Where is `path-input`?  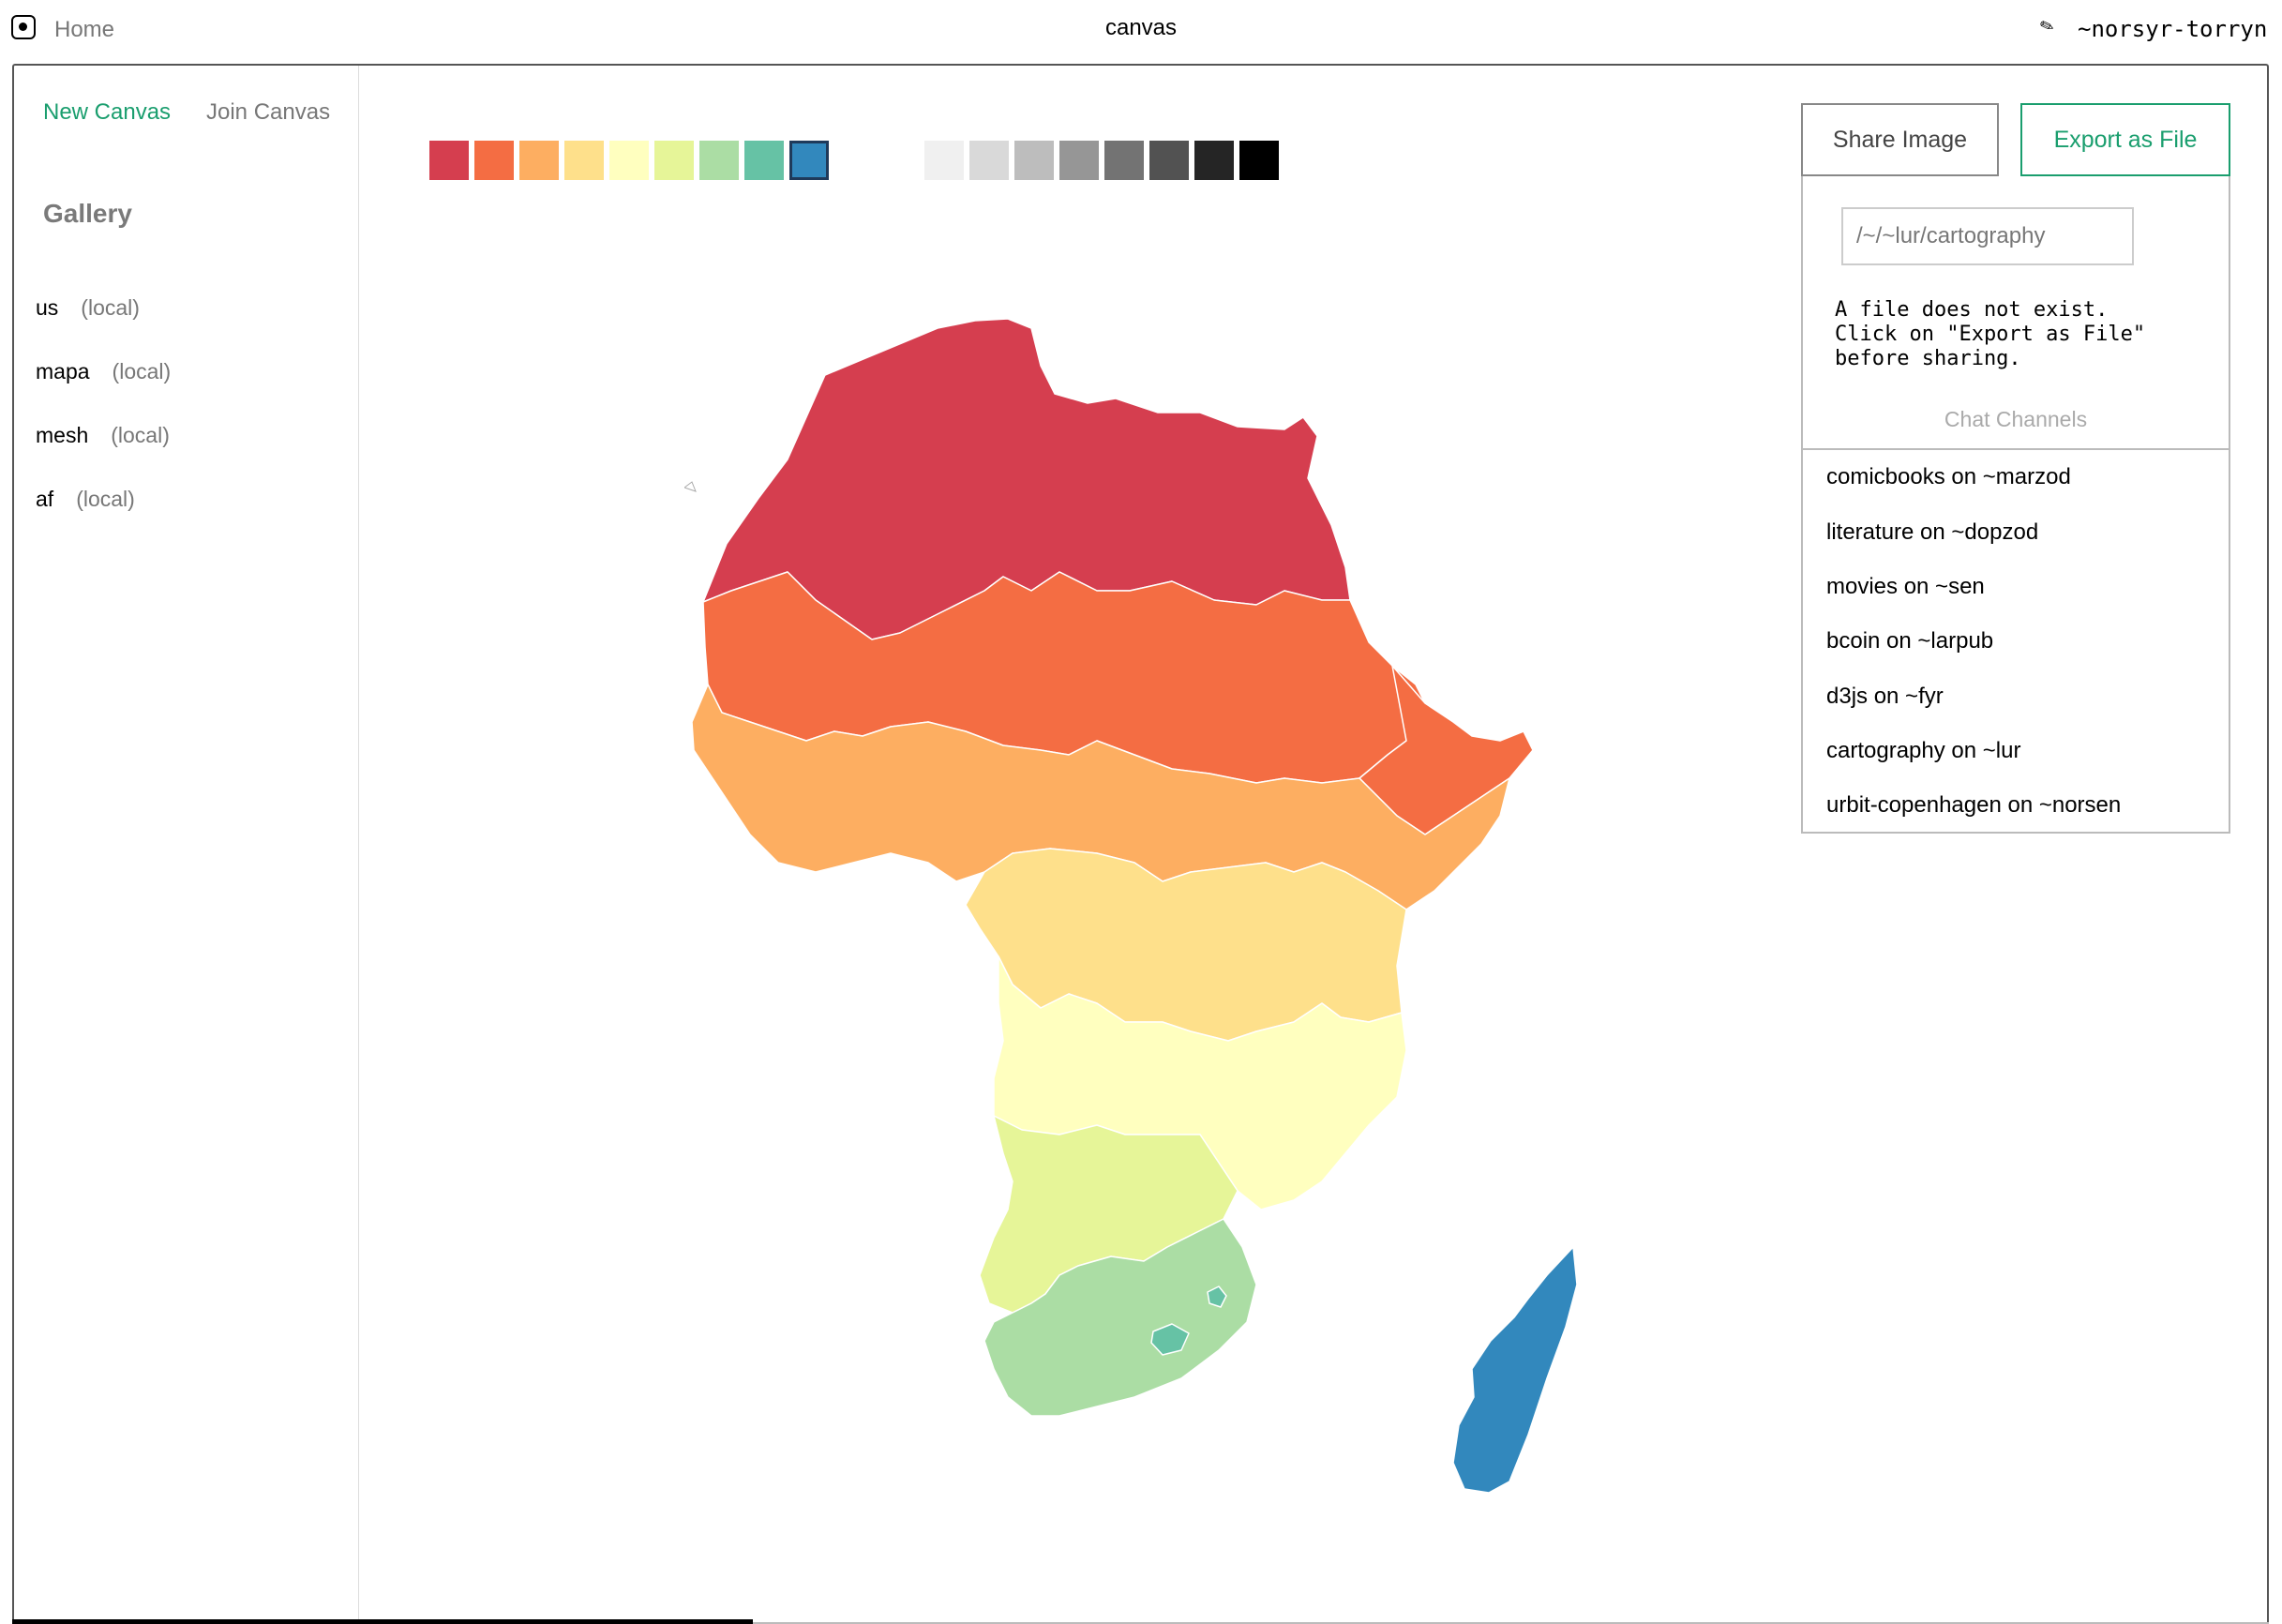 path-input is located at coordinates (1987, 236).